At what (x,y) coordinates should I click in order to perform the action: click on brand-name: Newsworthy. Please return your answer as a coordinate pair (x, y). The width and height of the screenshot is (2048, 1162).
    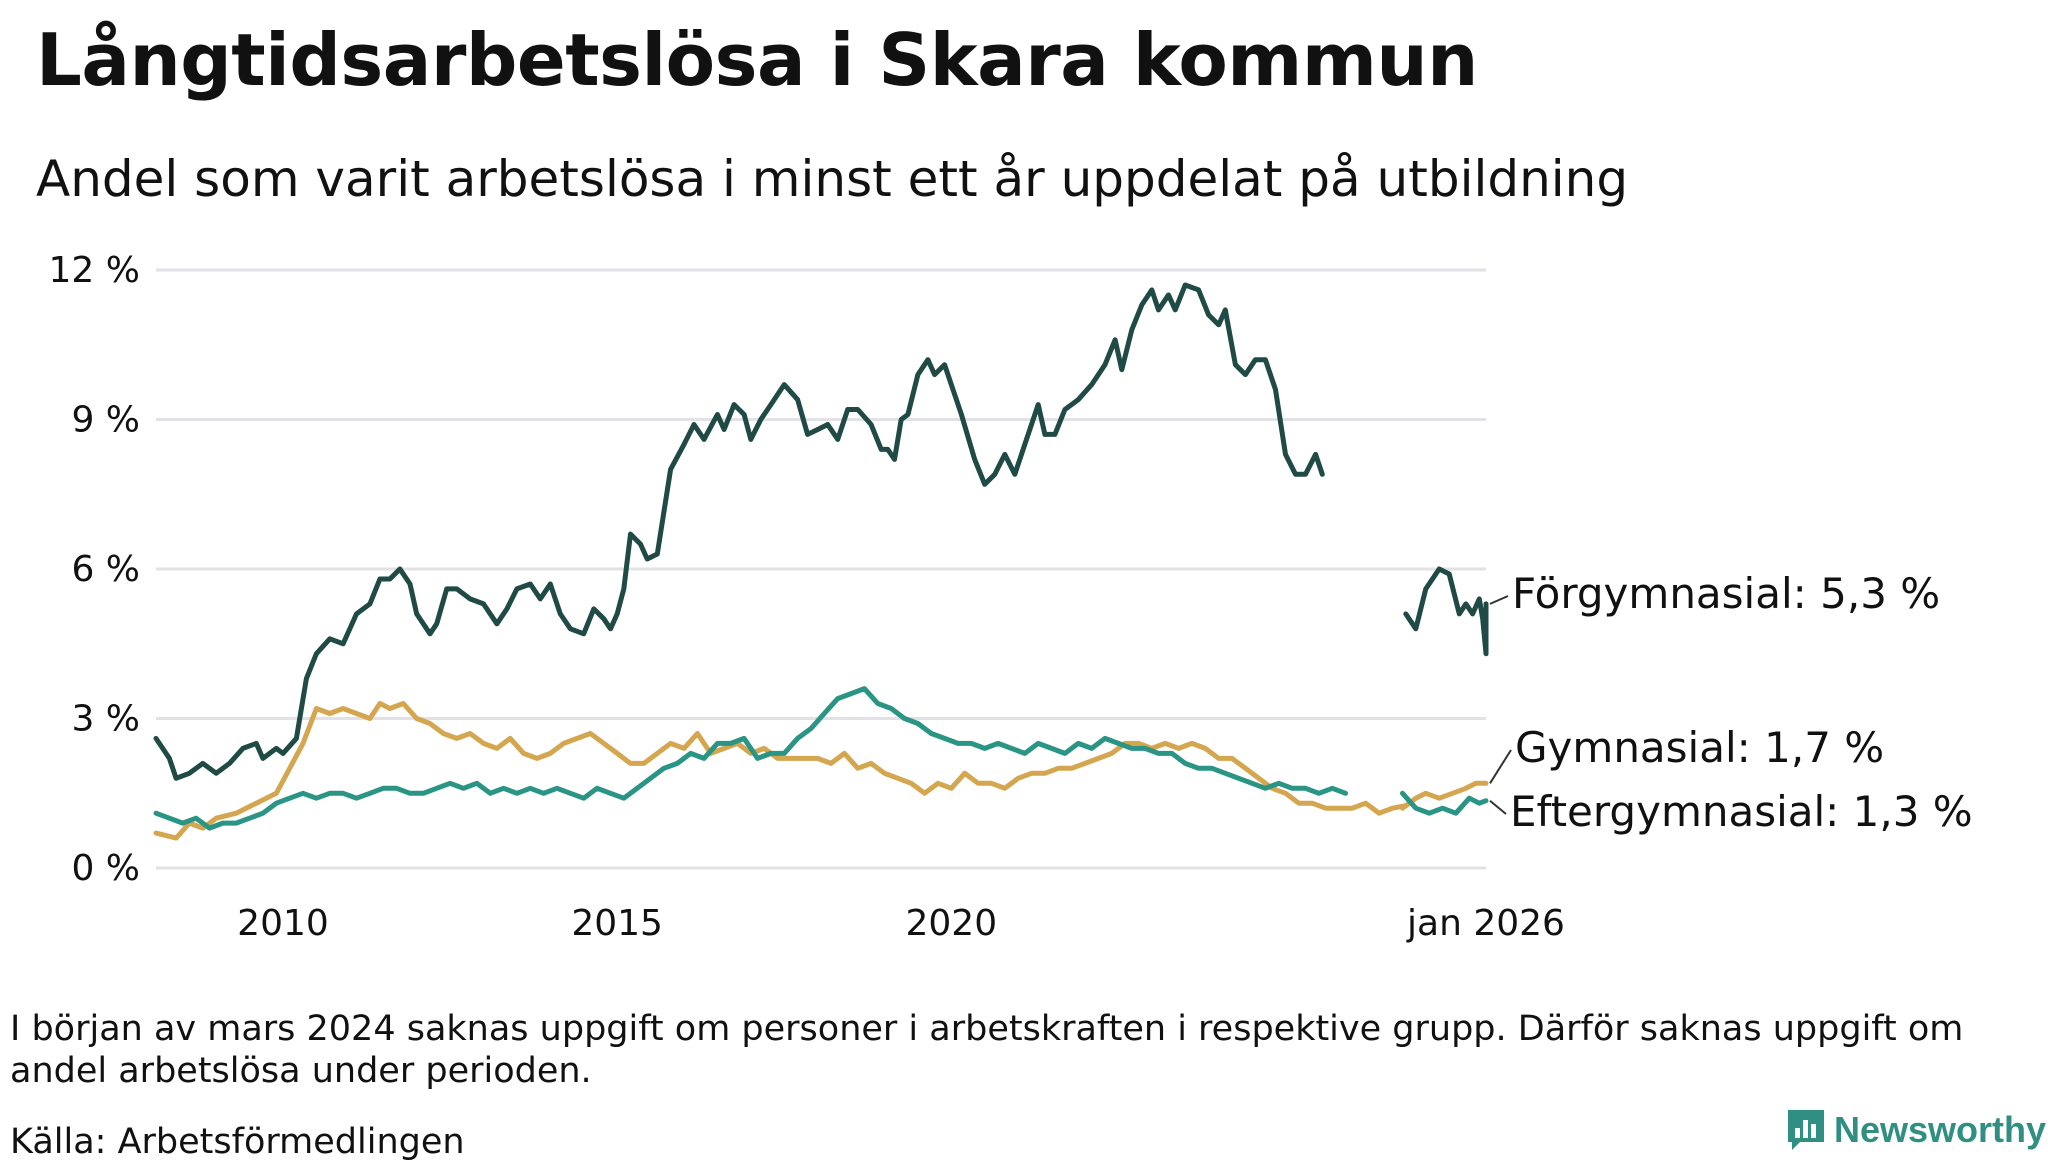
    Looking at the image, I should click on (1940, 1129).